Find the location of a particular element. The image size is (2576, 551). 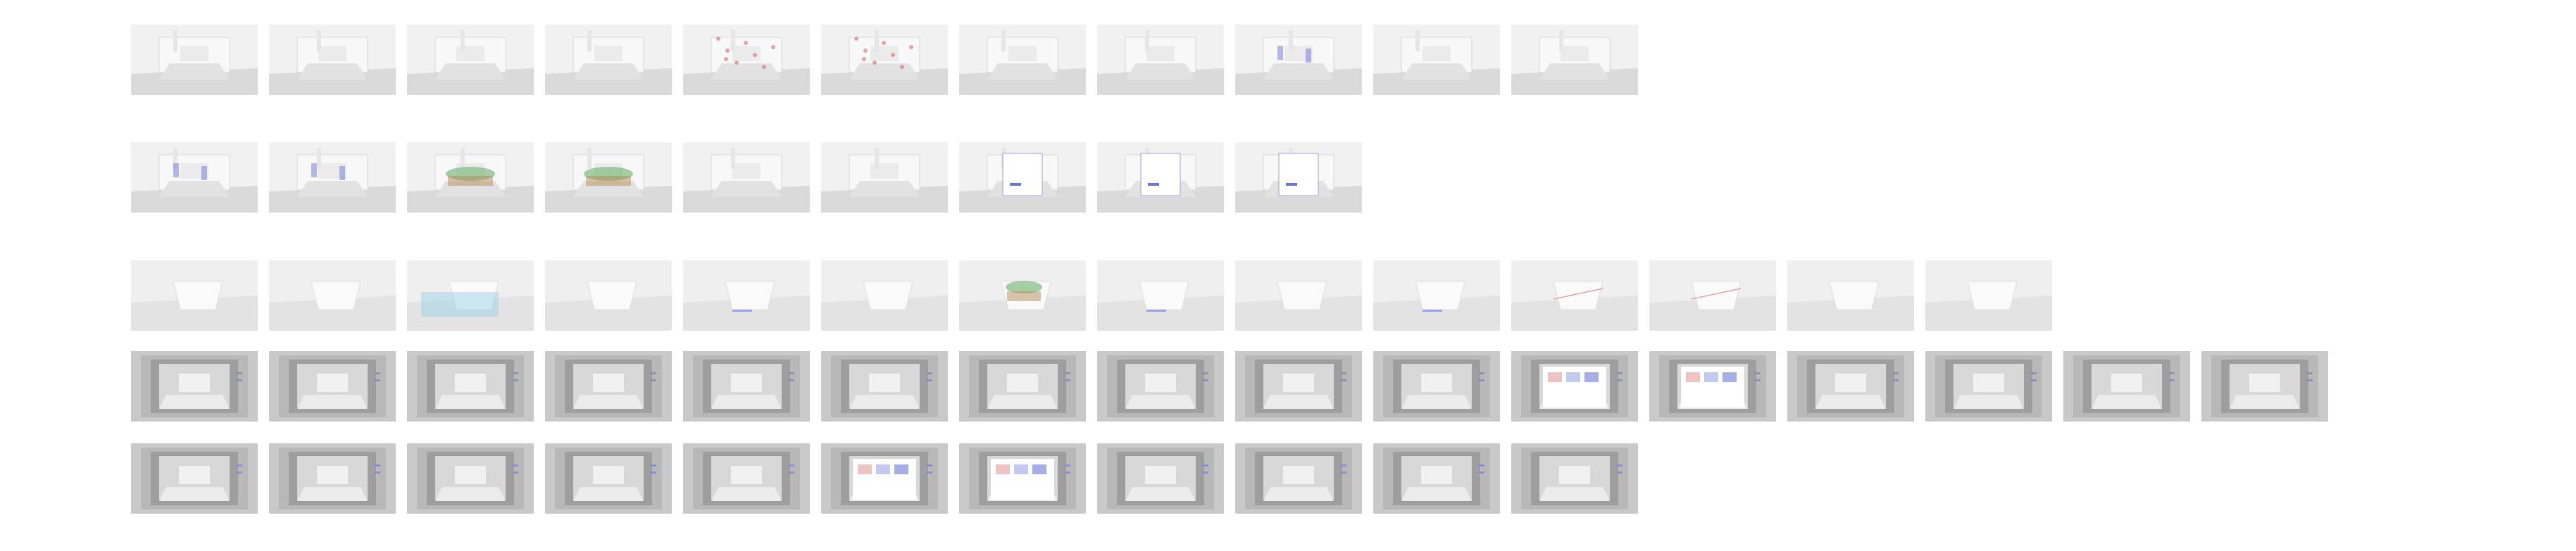

storyboard-frame-r5-c8 is located at coordinates (1160, 479).